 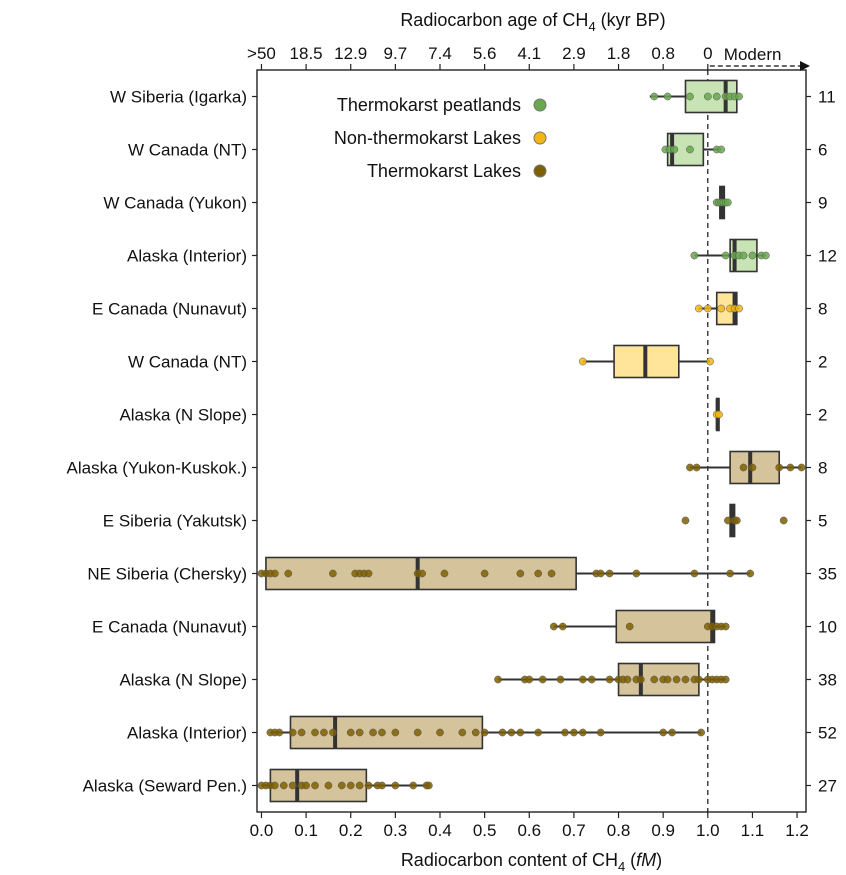 What do you see at coordinates (574, 53) in the screenshot?
I see `top-tick-label: 2.9` at bounding box center [574, 53].